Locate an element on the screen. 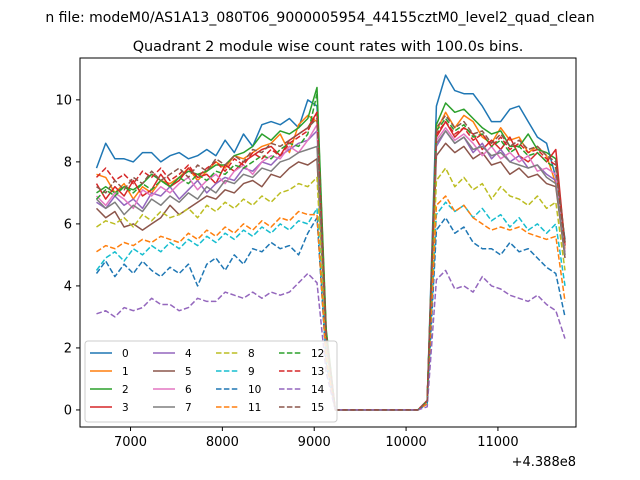 Image resolution: width=640 pixels, height=480 pixels. legend-frame is located at coordinates (211, 381).